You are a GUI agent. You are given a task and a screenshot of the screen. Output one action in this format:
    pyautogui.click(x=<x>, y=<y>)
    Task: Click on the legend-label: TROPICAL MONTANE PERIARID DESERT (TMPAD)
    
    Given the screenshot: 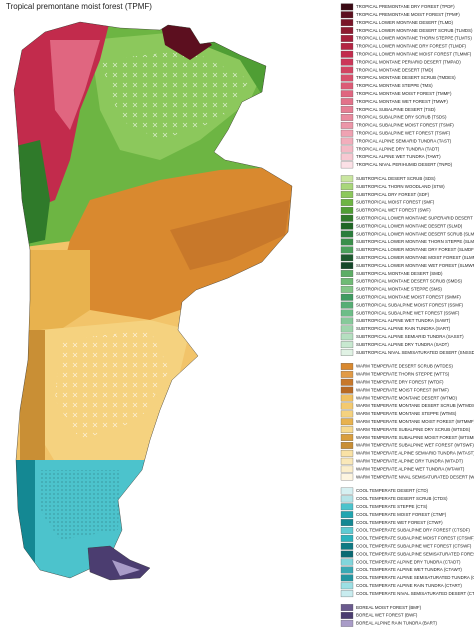 What is the action you would take?
    pyautogui.click(x=408, y=61)
    